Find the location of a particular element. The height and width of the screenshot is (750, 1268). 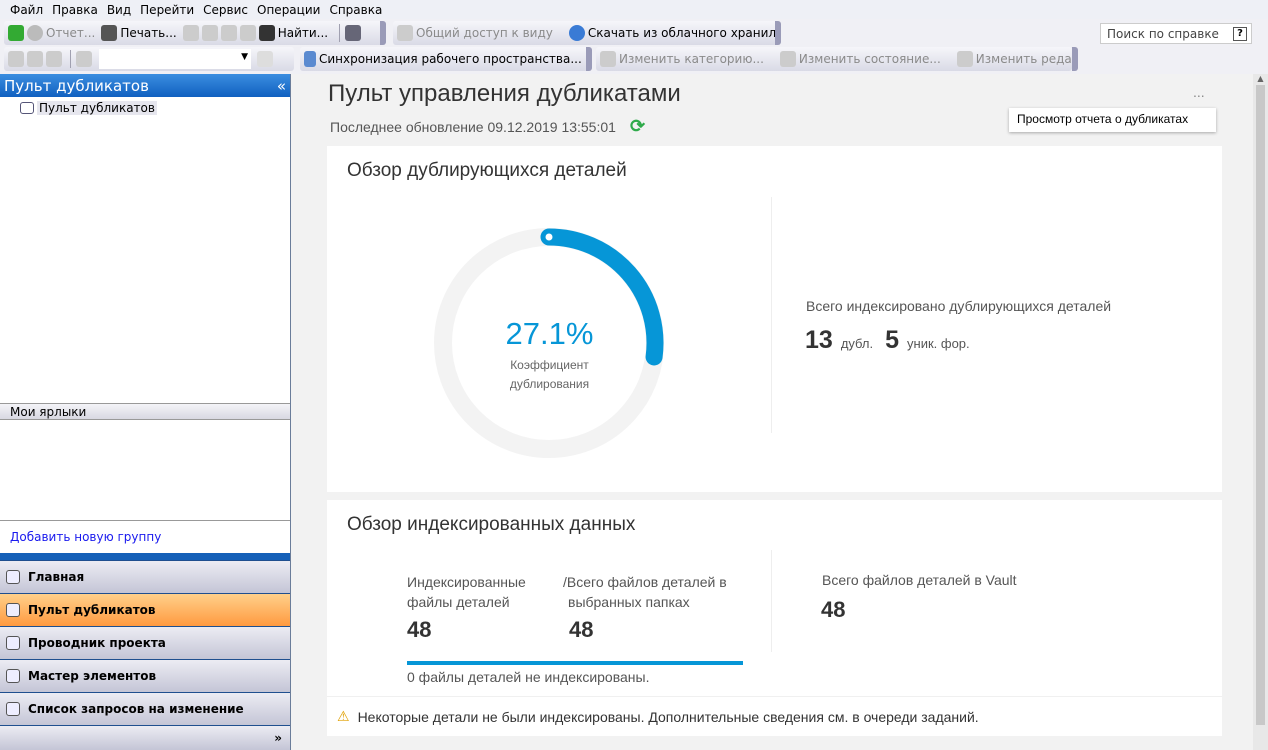

indexed-count: 48 is located at coordinates (419, 629).